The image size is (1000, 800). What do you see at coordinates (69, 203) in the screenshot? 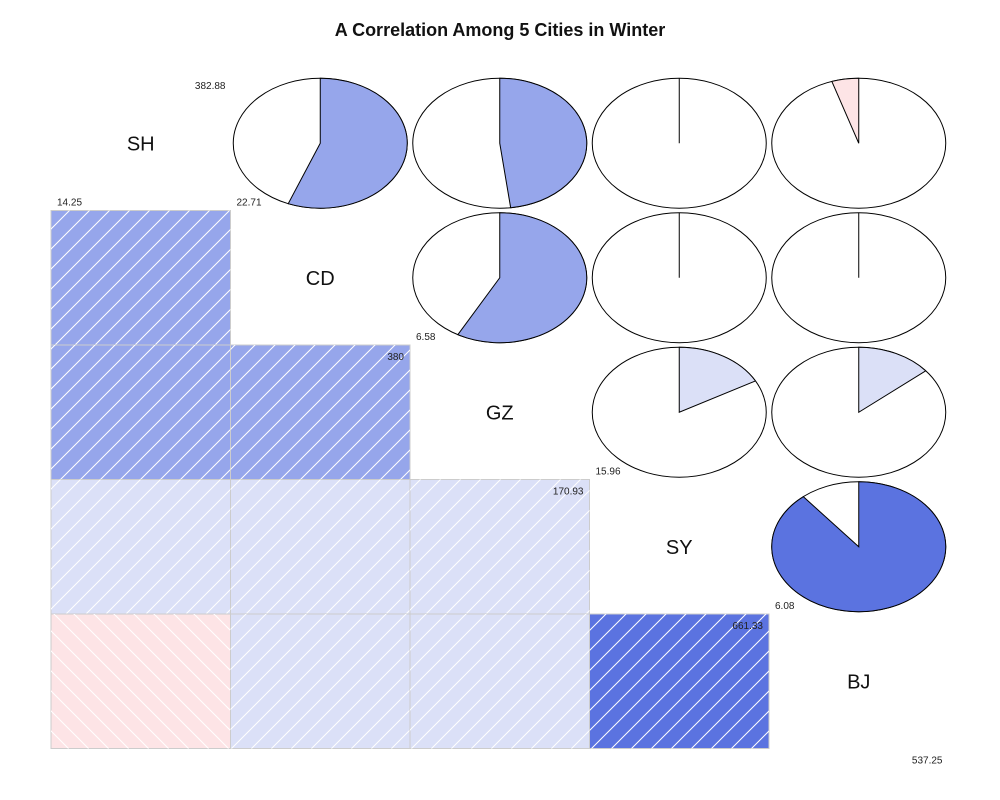
I see `range-min-sh: 14.25` at bounding box center [69, 203].